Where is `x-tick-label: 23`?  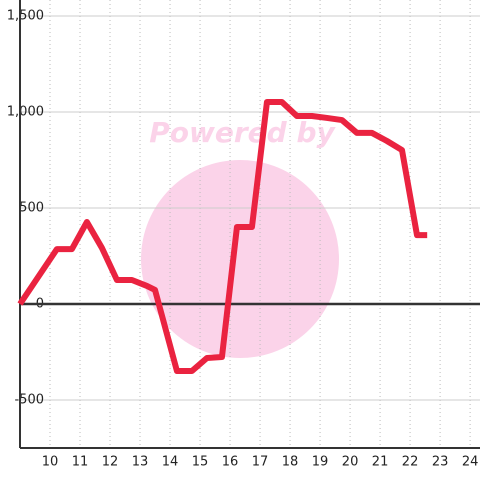
x-tick-label: 23 is located at coordinates (440, 462).